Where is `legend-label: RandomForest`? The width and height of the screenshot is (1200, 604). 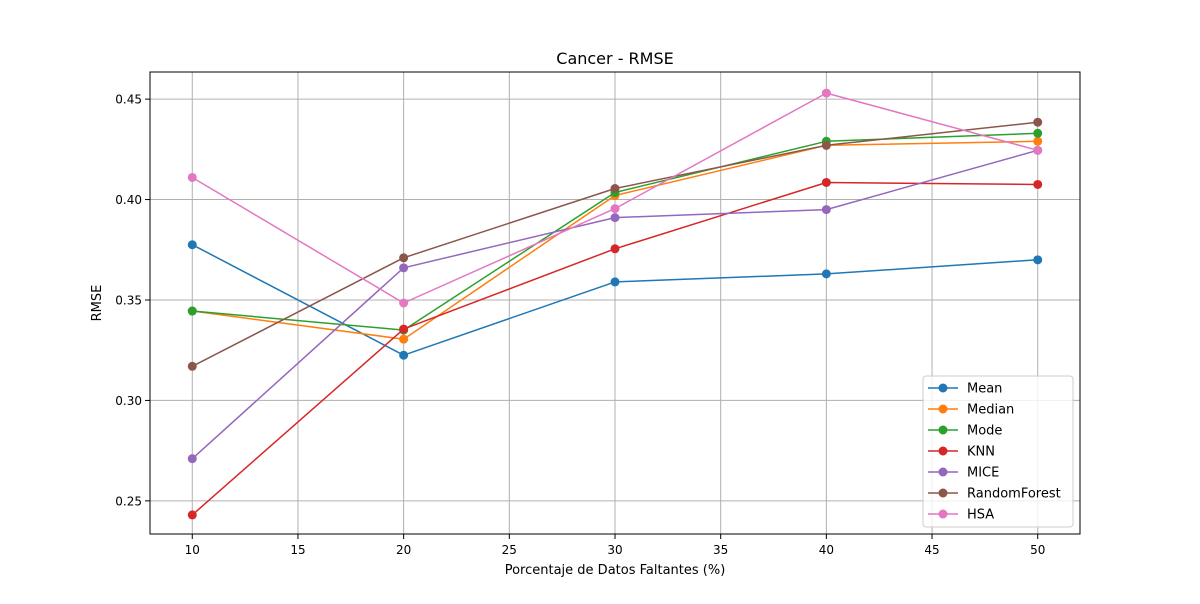
legend-label: RandomForest is located at coordinates (1014, 494).